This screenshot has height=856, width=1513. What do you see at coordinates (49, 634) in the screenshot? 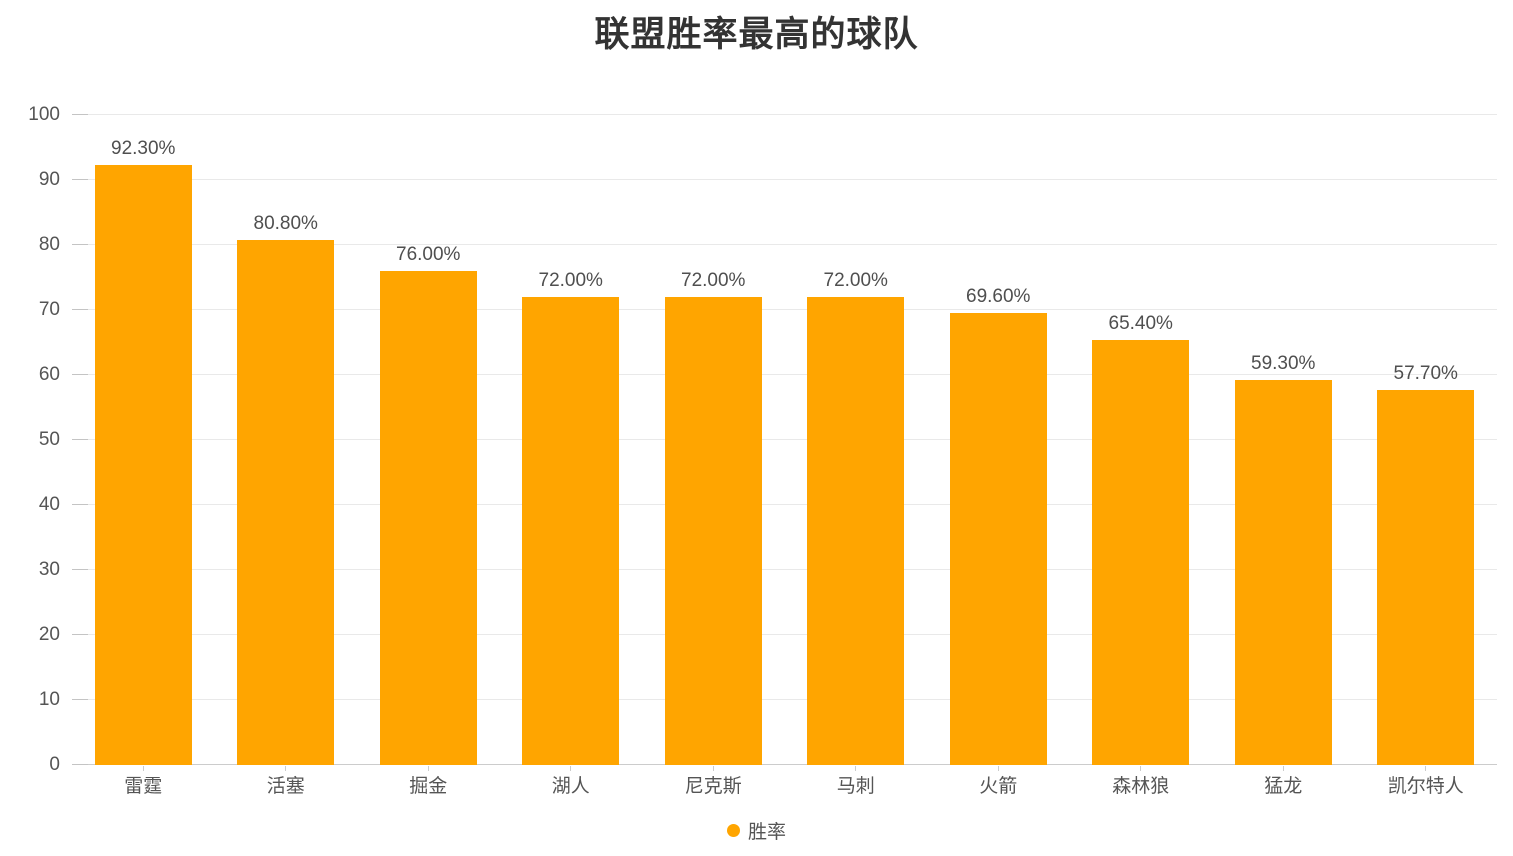
I see `y-axis-tick-label: 20` at bounding box center [49, 634].